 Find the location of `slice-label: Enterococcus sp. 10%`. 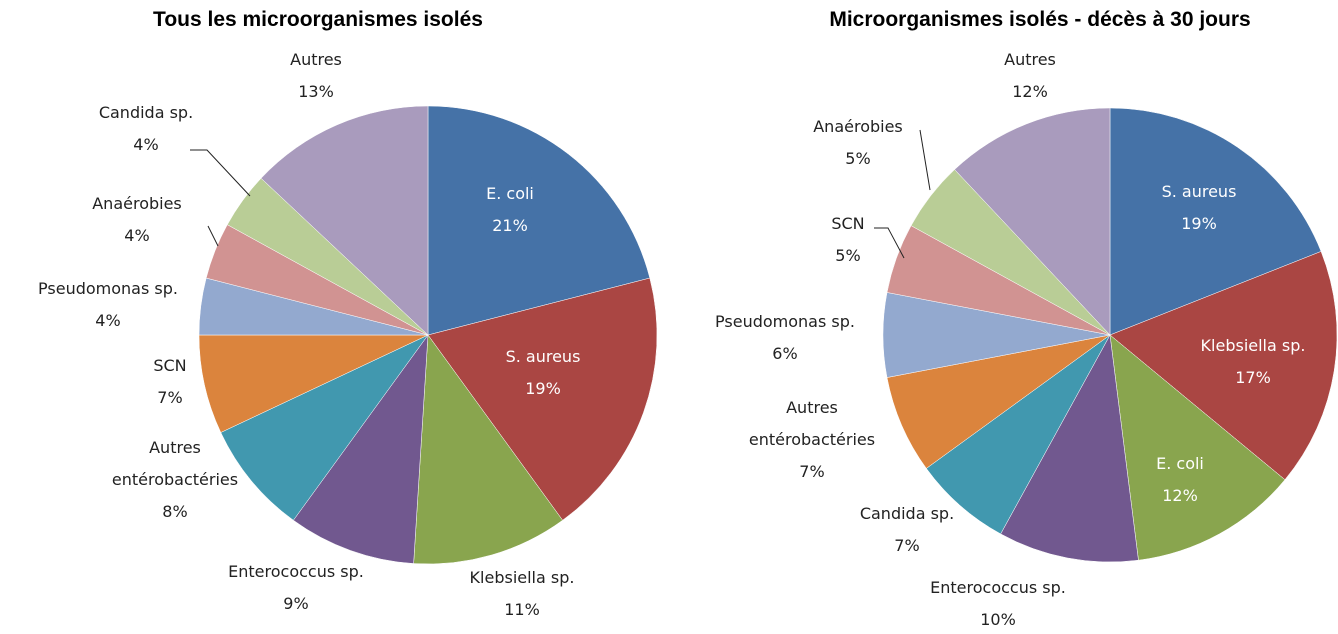

slice-label: Enterococcus sp. 10% is located at coordinates (998, 603).